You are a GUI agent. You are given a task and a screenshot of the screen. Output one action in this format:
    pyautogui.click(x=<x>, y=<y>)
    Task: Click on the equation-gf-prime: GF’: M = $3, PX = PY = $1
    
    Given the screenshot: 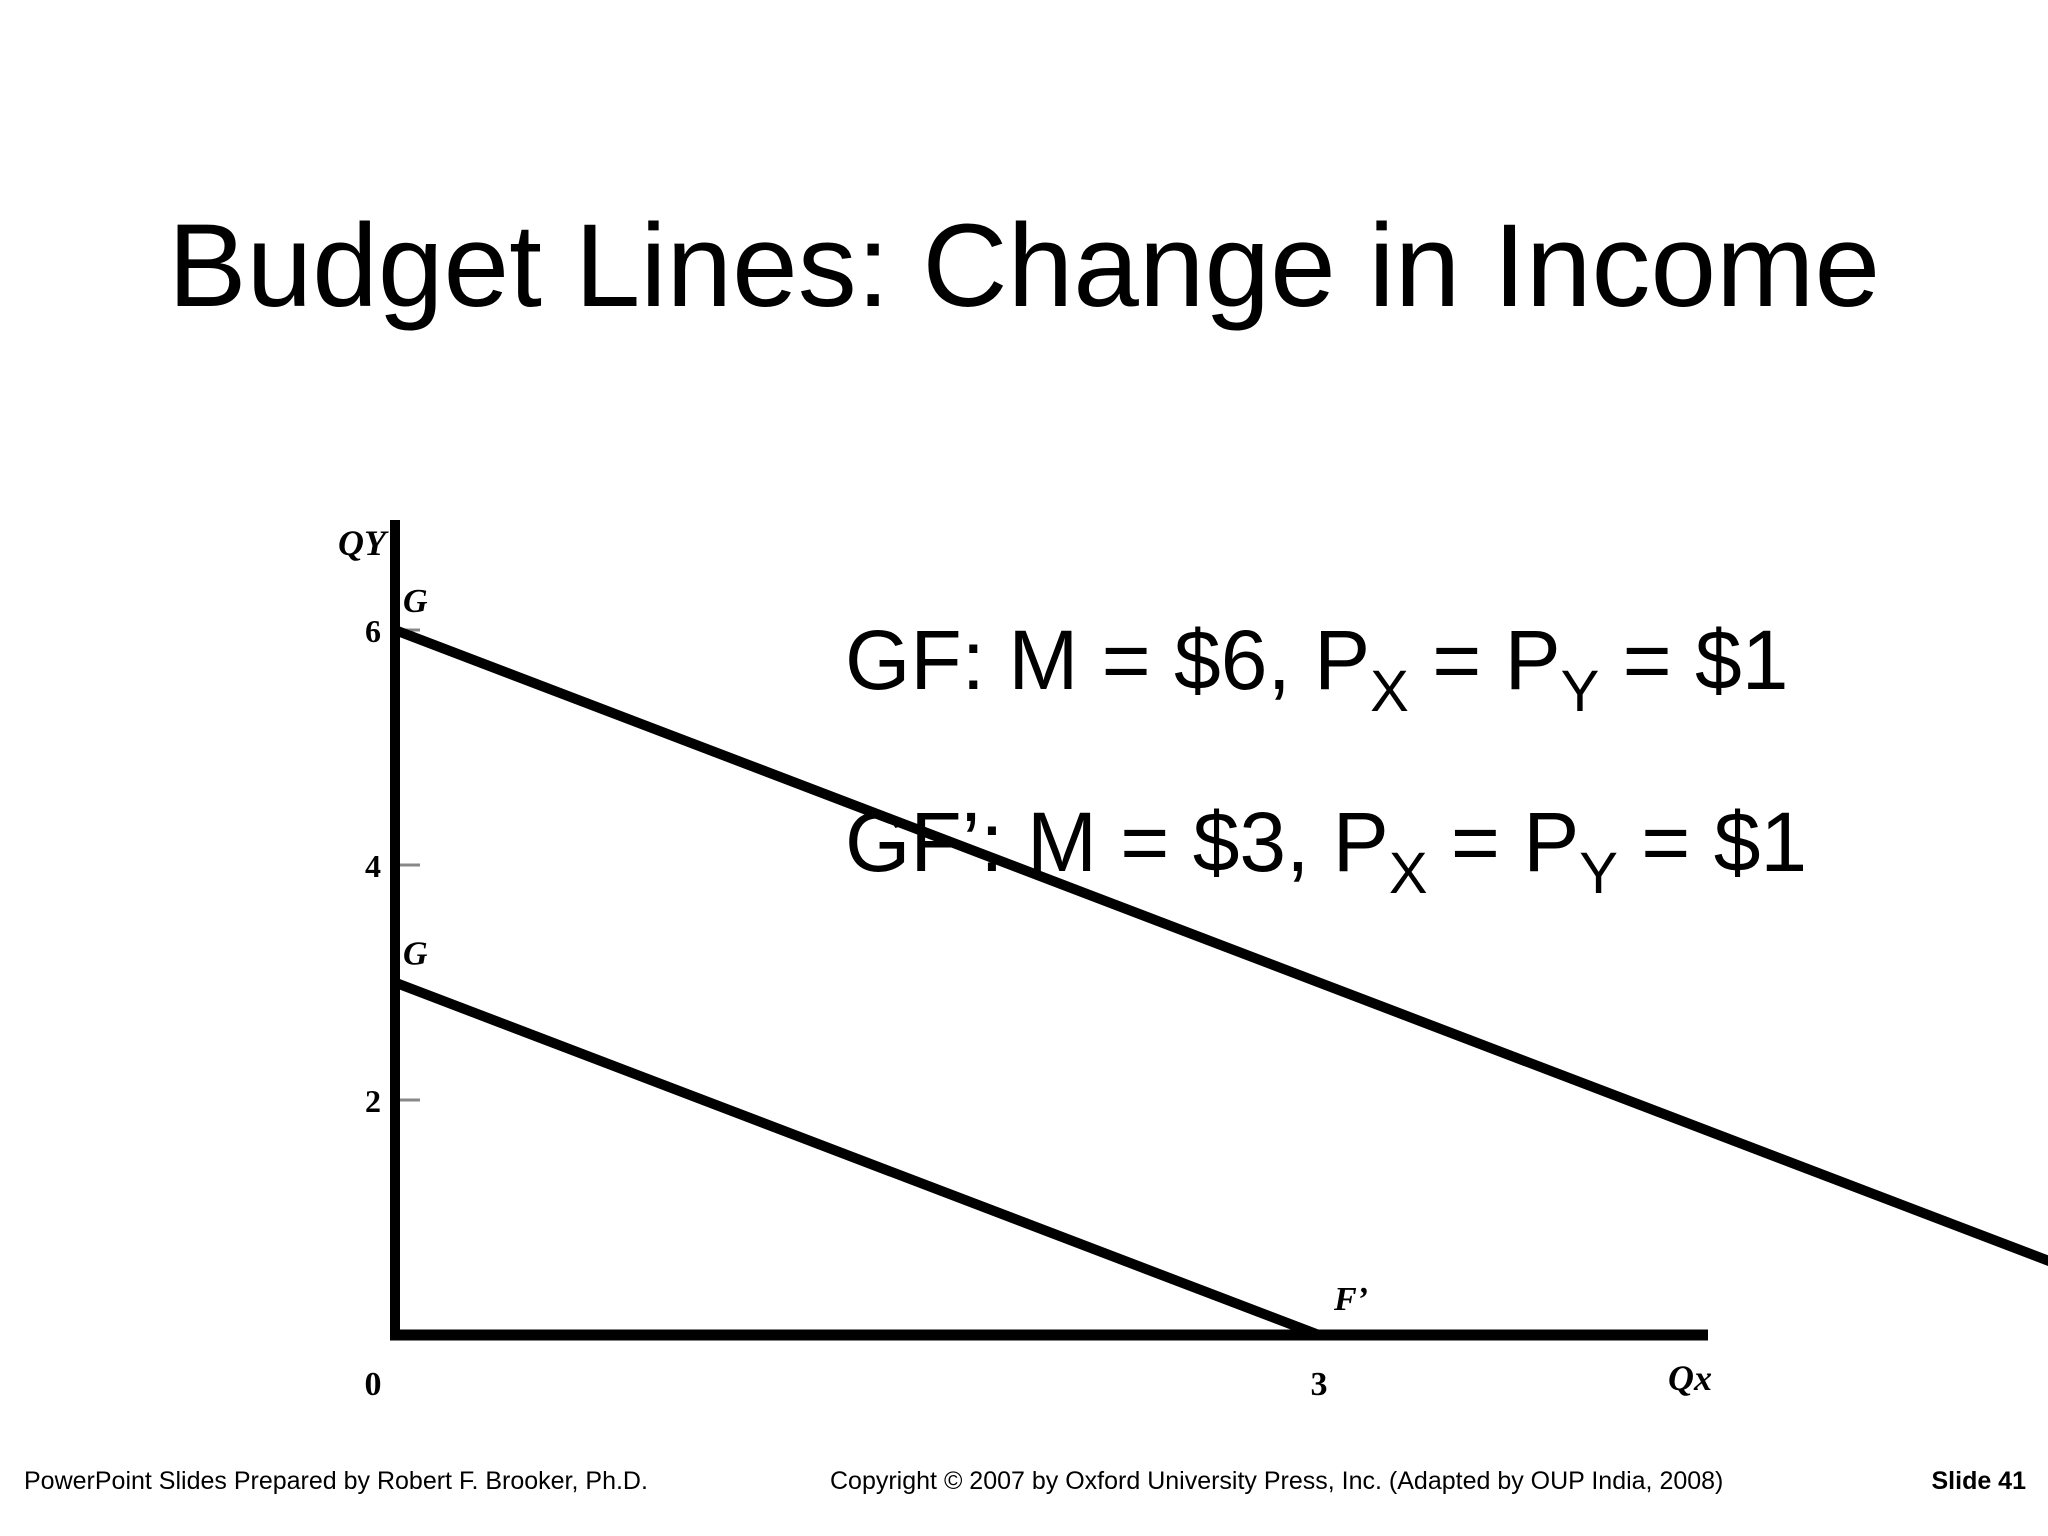 What is the action you would take?
    pyautogui.click(x=1326, y=847)
    